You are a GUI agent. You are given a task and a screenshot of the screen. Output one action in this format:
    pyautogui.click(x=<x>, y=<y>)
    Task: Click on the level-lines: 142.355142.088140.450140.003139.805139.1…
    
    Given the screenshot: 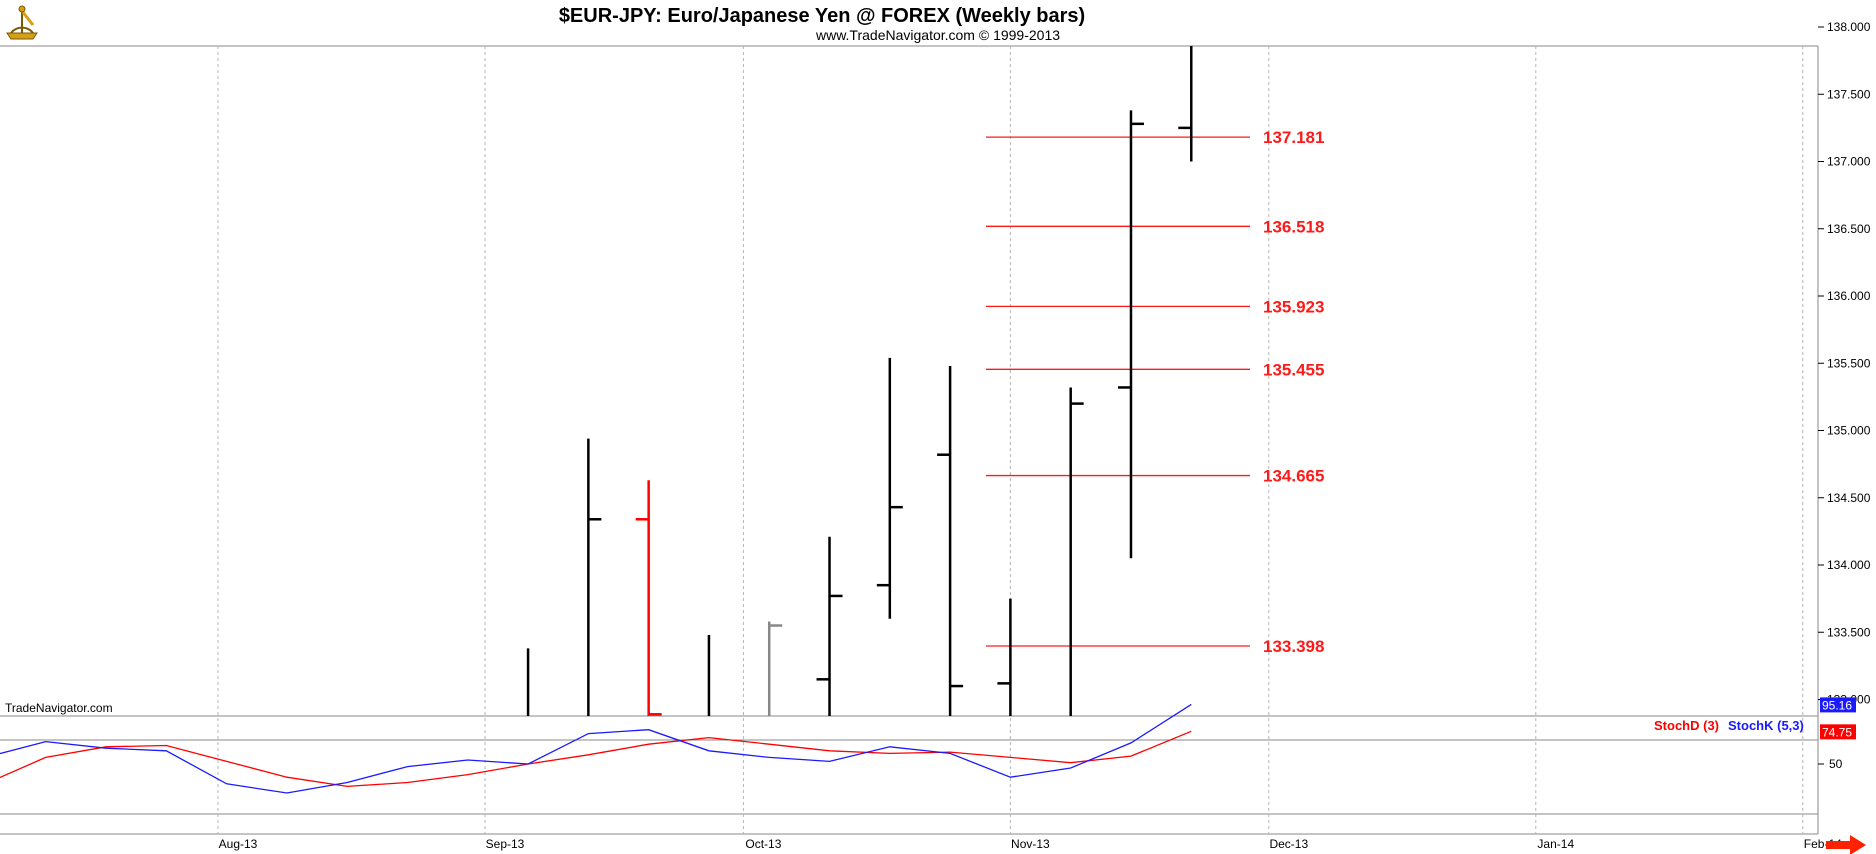 What is the action you would take?
    pyautogui.click(x=1155, y=392)
    